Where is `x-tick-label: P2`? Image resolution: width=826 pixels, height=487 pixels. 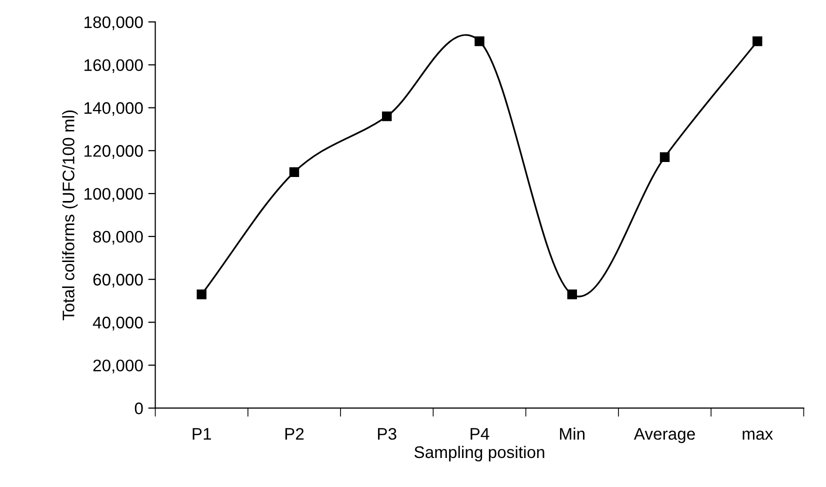 x-tick-label: P2 is located at coordinates (294, 434).